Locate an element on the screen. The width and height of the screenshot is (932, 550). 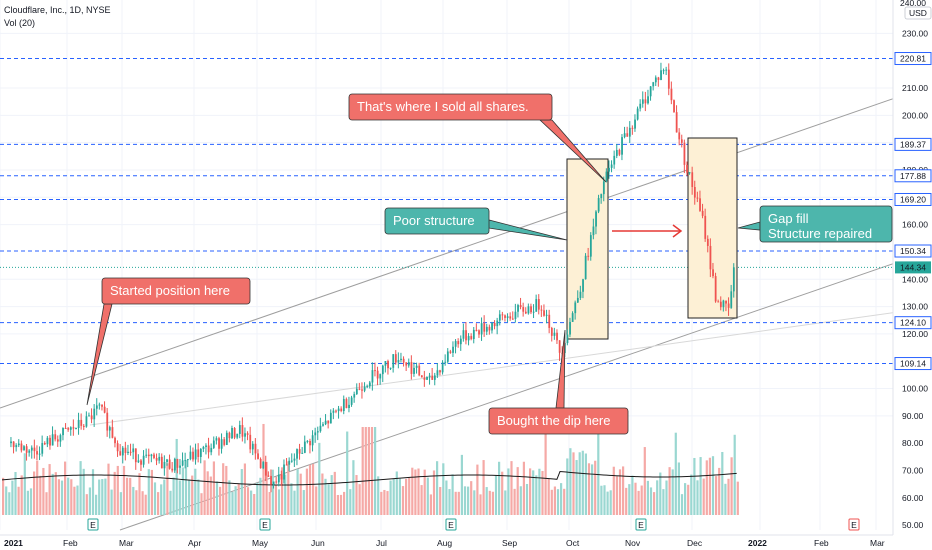
level-price-label: 109.14 is located at coordinates (913, 364).